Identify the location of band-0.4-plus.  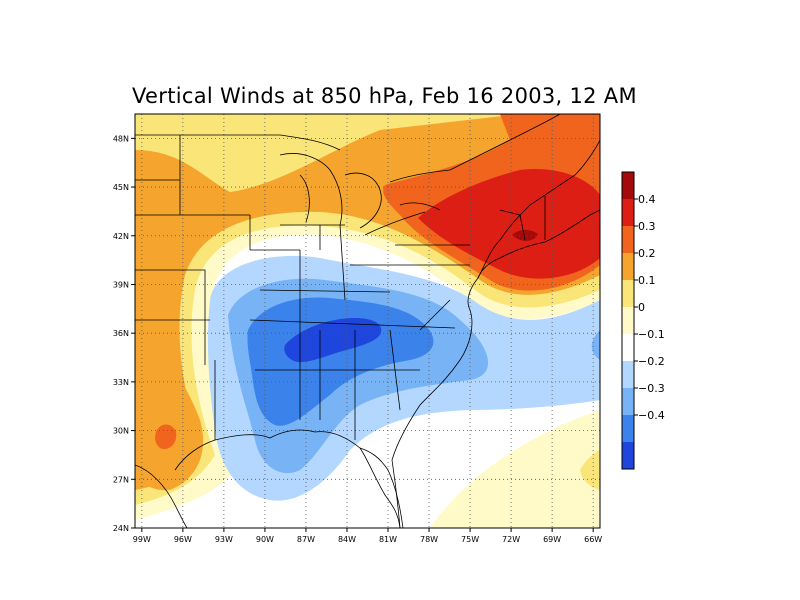
(509, 224).